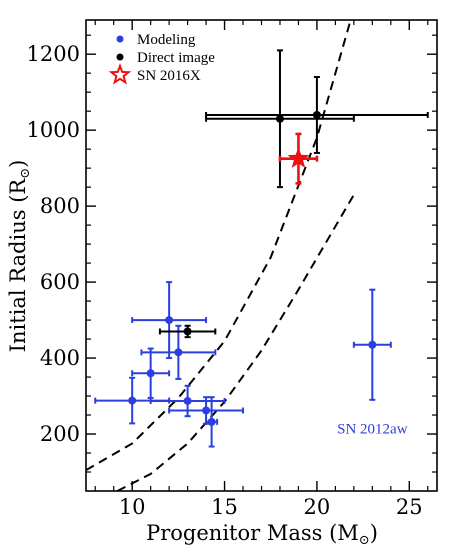 The image size is (463, 550). Describe the element at coordinates (60, 282) in the screenshot. I see `y-tick-label: 600` at that location.